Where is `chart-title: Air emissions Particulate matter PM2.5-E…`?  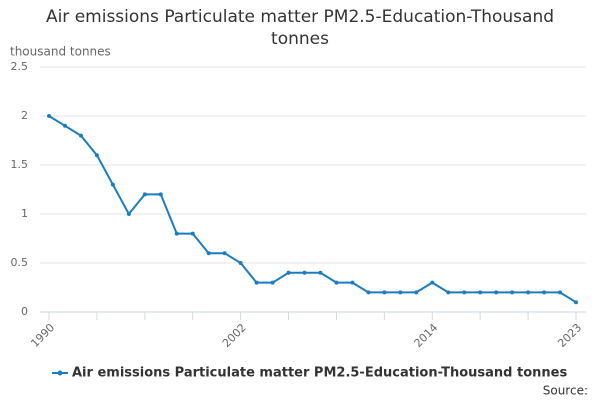 chart-title: Air emissions Particulate matter PM2.5-E… is located at coordinates (300, 28).